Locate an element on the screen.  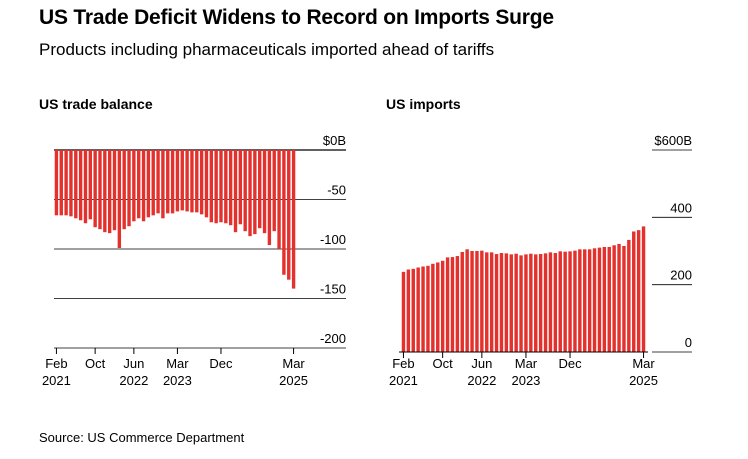
balance-xtick-label: Jun is located at coordinates (133, 363).